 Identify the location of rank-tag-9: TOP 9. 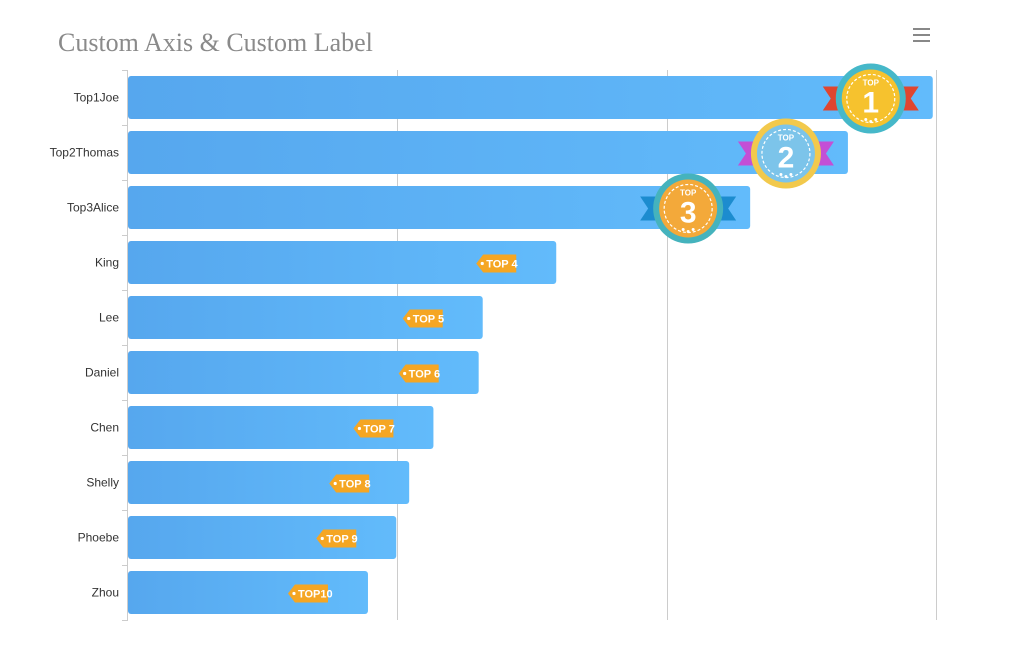
(337, 538).